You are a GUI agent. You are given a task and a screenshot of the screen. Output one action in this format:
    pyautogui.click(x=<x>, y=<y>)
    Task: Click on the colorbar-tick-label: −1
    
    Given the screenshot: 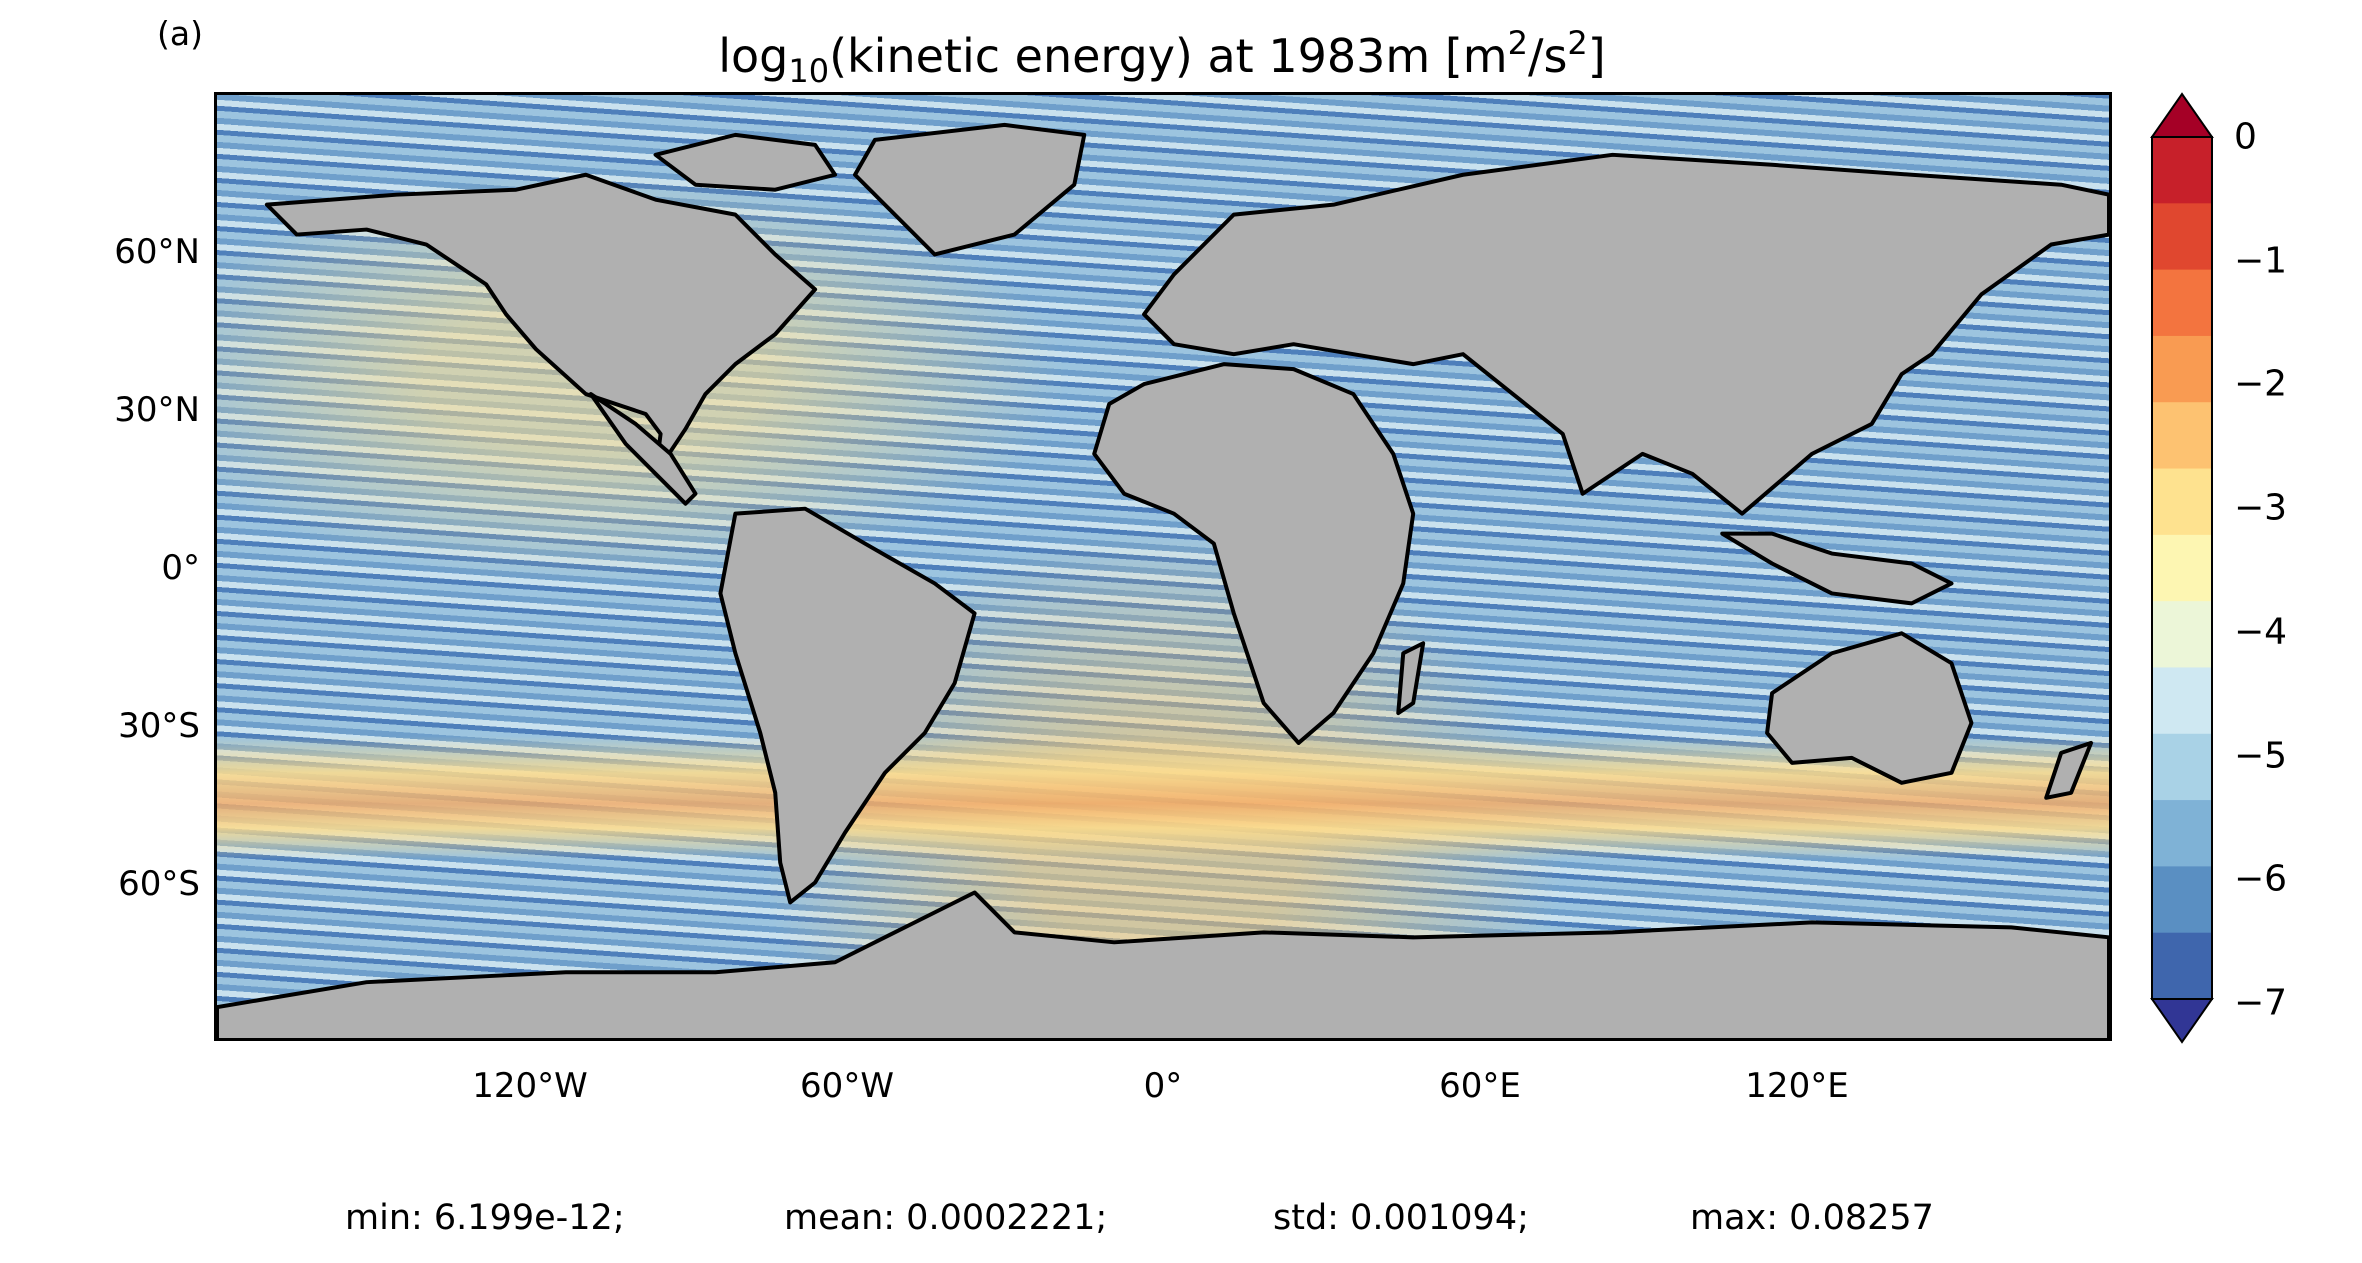 What is the action you would take?
    pyautogui.click(x=2261, y=261)
    